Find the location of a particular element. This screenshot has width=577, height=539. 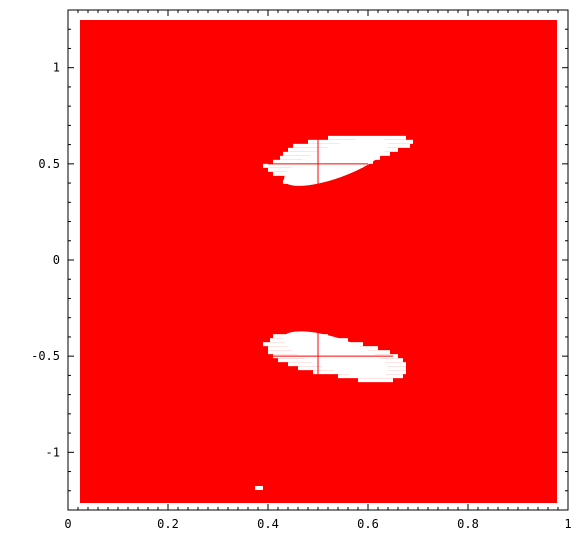

speck-mark is located at coordinates (259, 488).